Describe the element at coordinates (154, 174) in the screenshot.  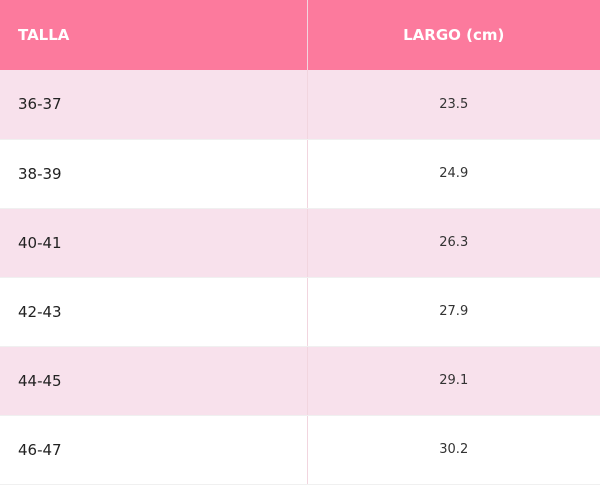
I see `size-cell: 38-39` at that location.